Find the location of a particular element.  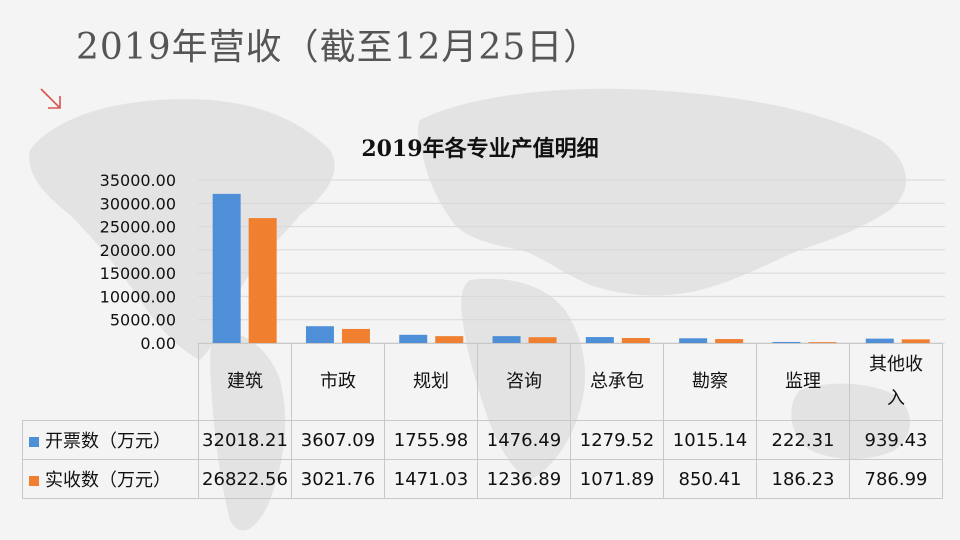

slide-title: 2019年营收（截至12月25日） is located at coordinates (338, 47).